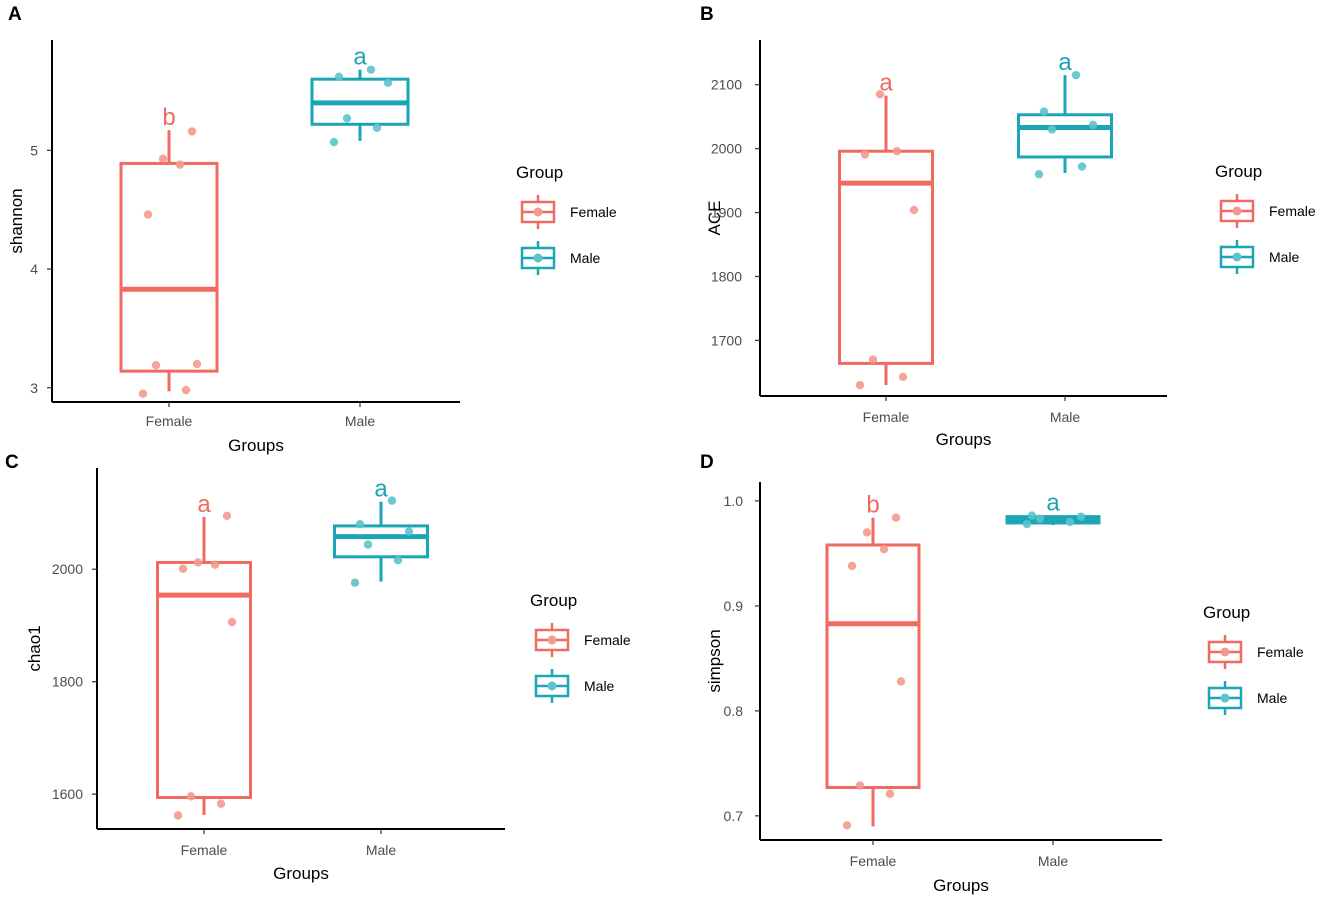 The image size is (1325, 901). Describe the element at coordinates (734, 501) in the screenshot. I see `y-tick-label: 1.0` at that location.